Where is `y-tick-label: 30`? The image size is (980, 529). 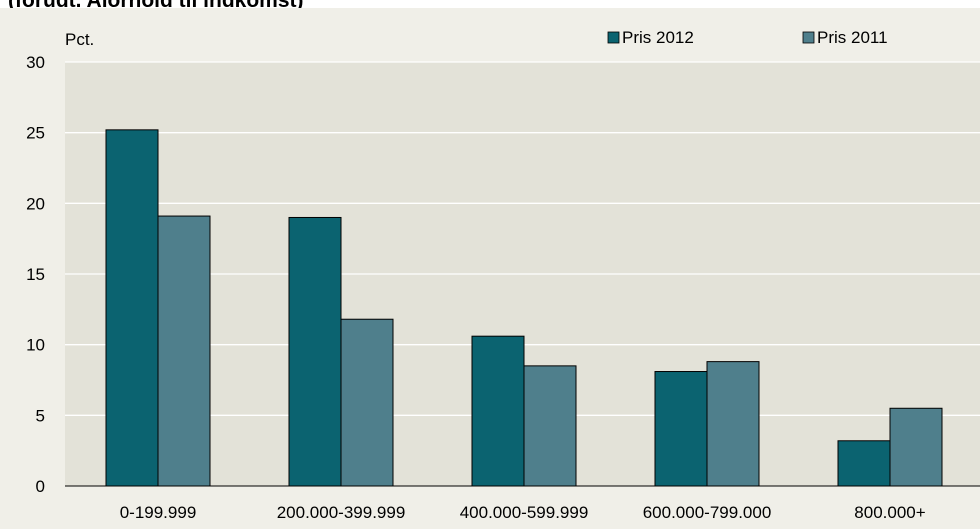
y-tick-label: 30 is located at coordinates (35, 62).